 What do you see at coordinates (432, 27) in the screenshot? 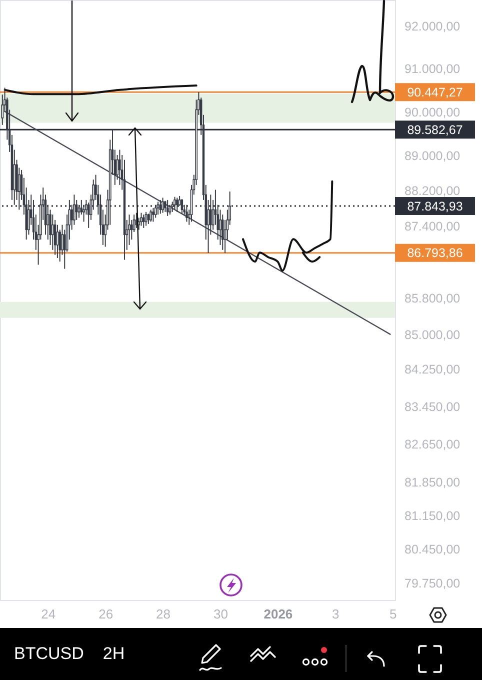
I see `y-tick-label: 92.000,00` at bounding box center [432, 27].